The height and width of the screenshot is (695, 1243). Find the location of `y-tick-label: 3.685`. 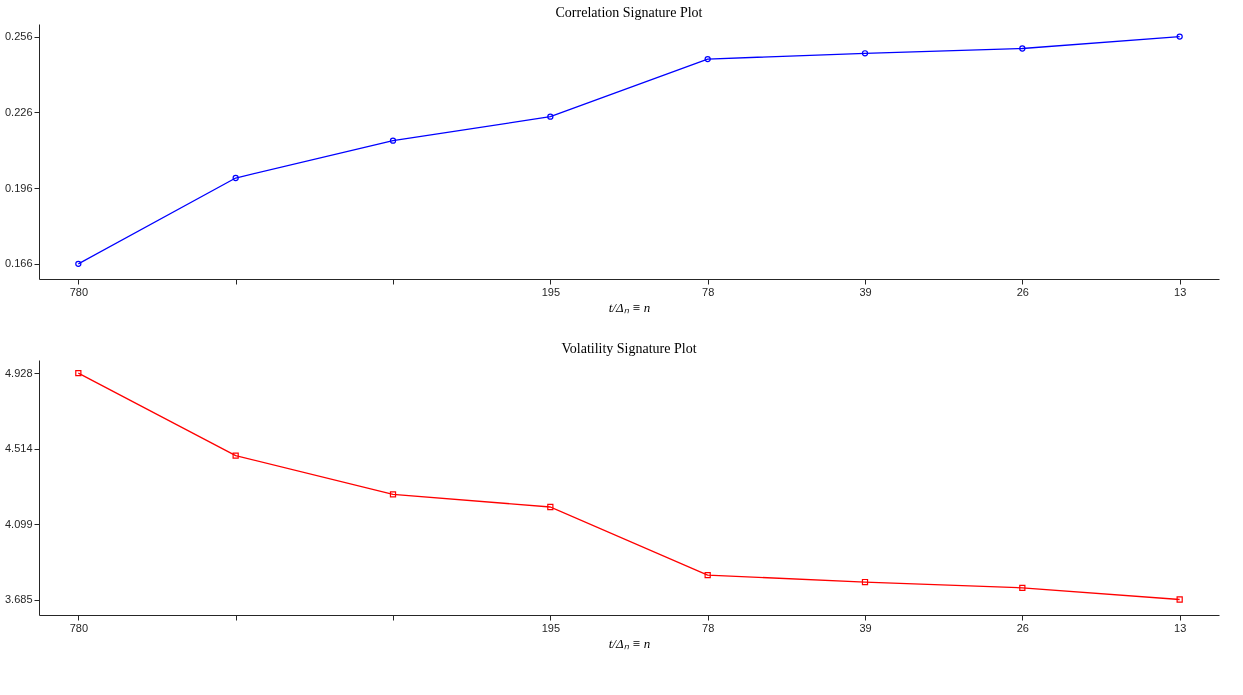

y-tick-label: 3.685 is located at coordinates (18, 599).